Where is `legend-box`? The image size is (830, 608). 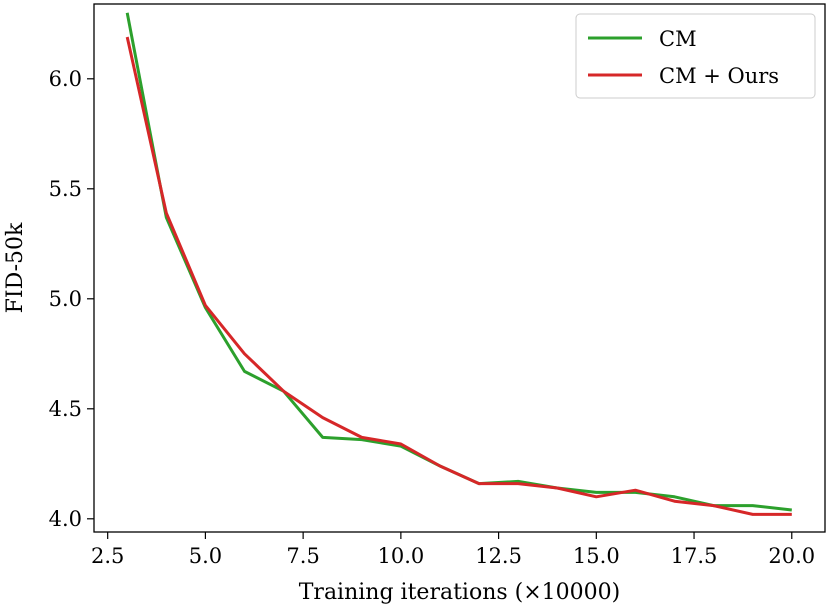
legend-box is located at coordinates (695, 56).